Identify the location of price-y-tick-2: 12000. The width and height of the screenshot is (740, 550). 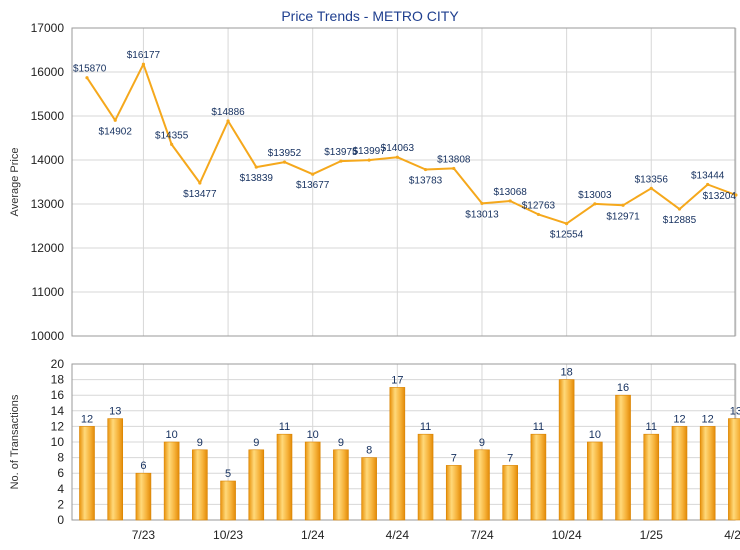
(48, 248).